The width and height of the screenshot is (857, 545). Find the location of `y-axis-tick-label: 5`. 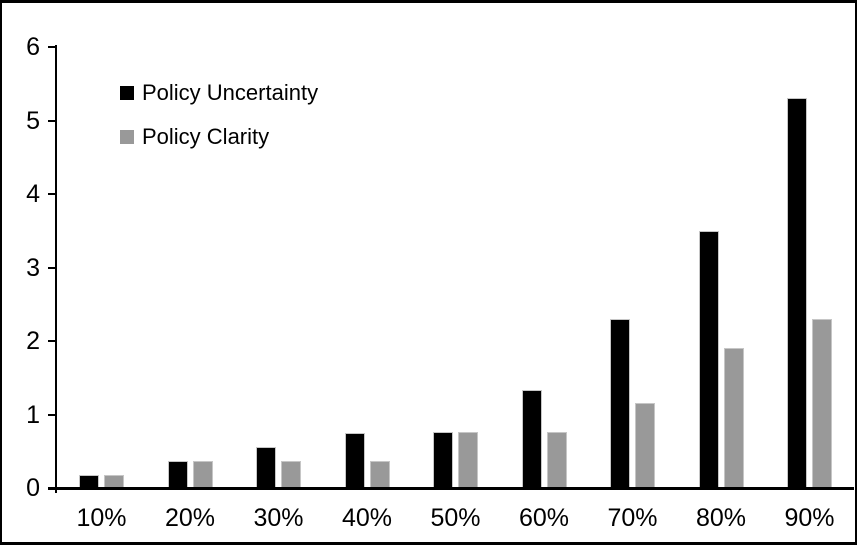

y-axis-tick-label: 5 is located at coordinates (33, 121).